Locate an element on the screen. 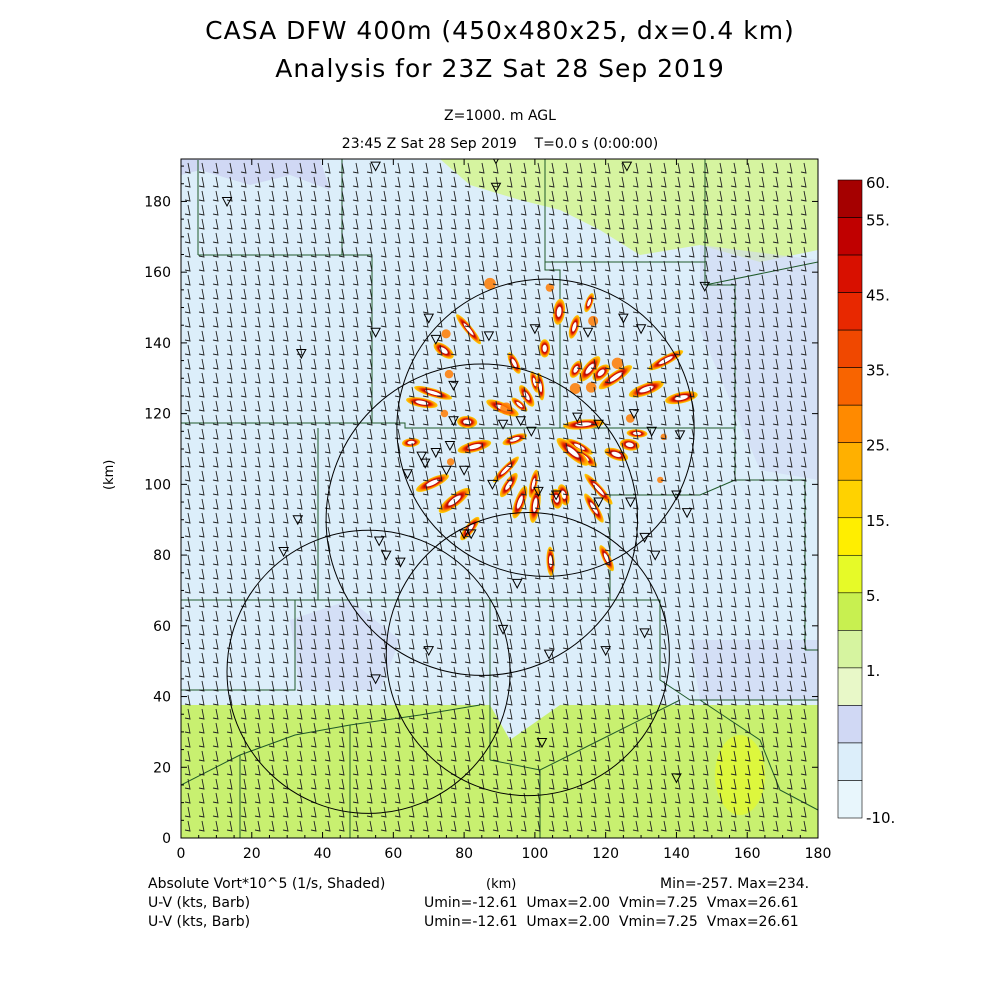 The width and height of the screenshot is (1000, 1000). colorbar-label: -10. is located at coordinates (880, 818).